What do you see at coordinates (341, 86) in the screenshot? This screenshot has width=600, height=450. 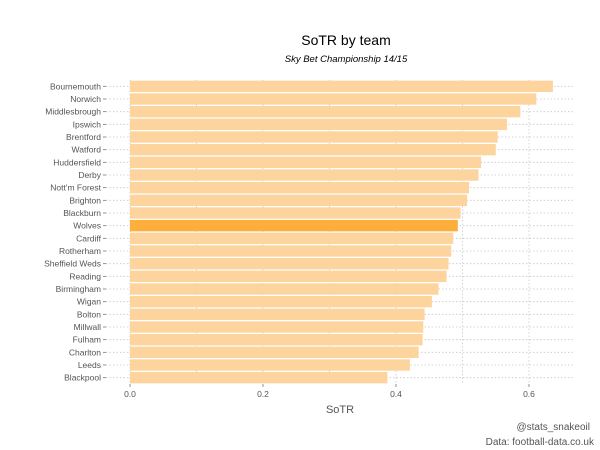 I see `bar-bournemouth` at bounding box center [341, 86].